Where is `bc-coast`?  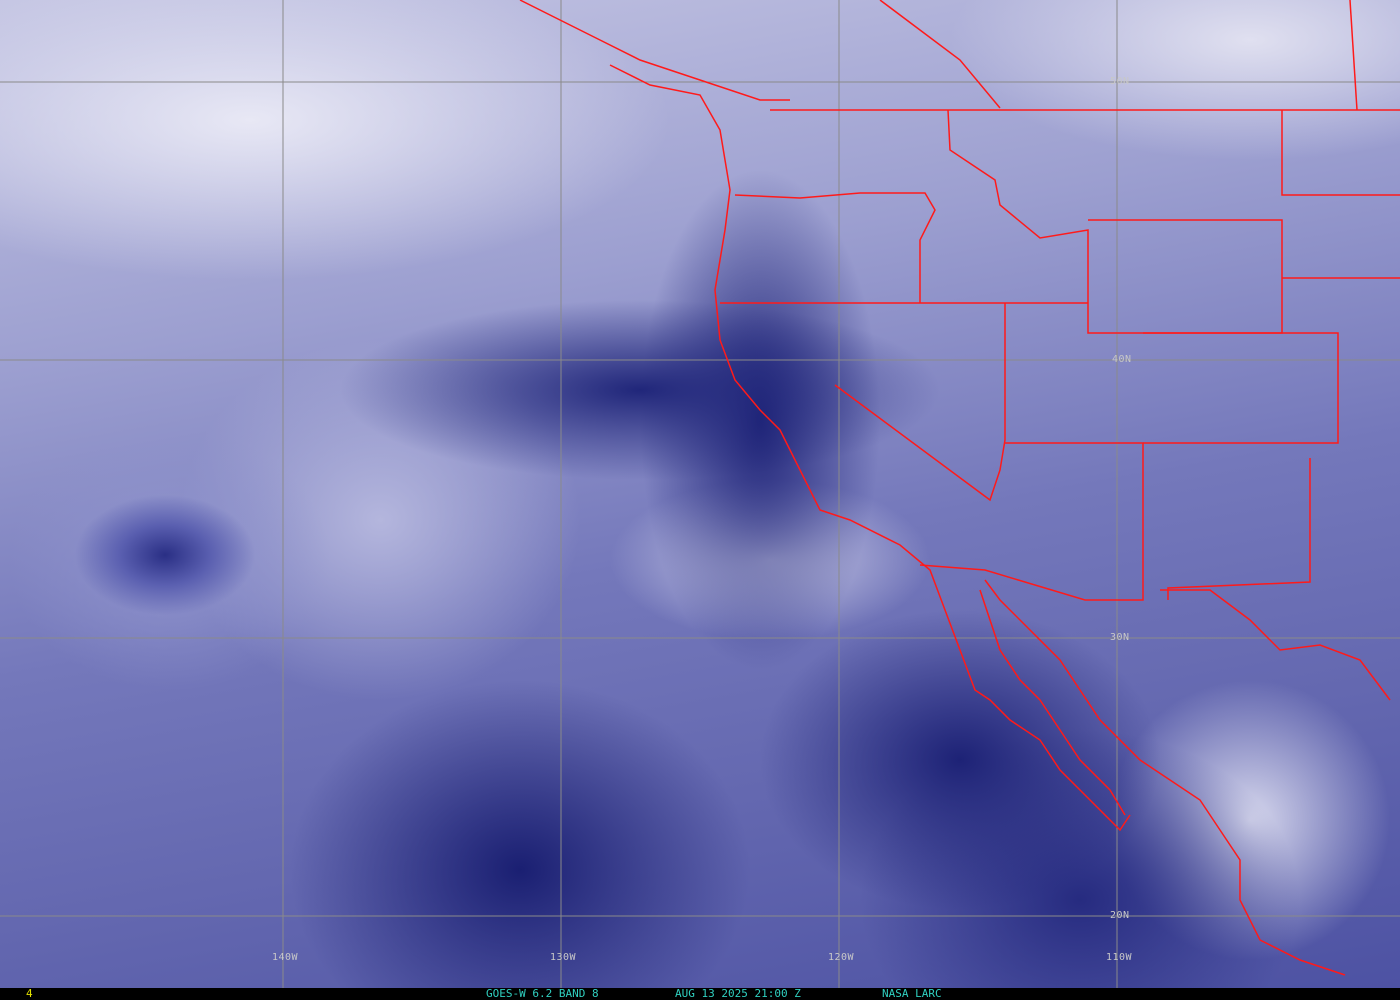
bc-coast is located at coordinates (654, 50).